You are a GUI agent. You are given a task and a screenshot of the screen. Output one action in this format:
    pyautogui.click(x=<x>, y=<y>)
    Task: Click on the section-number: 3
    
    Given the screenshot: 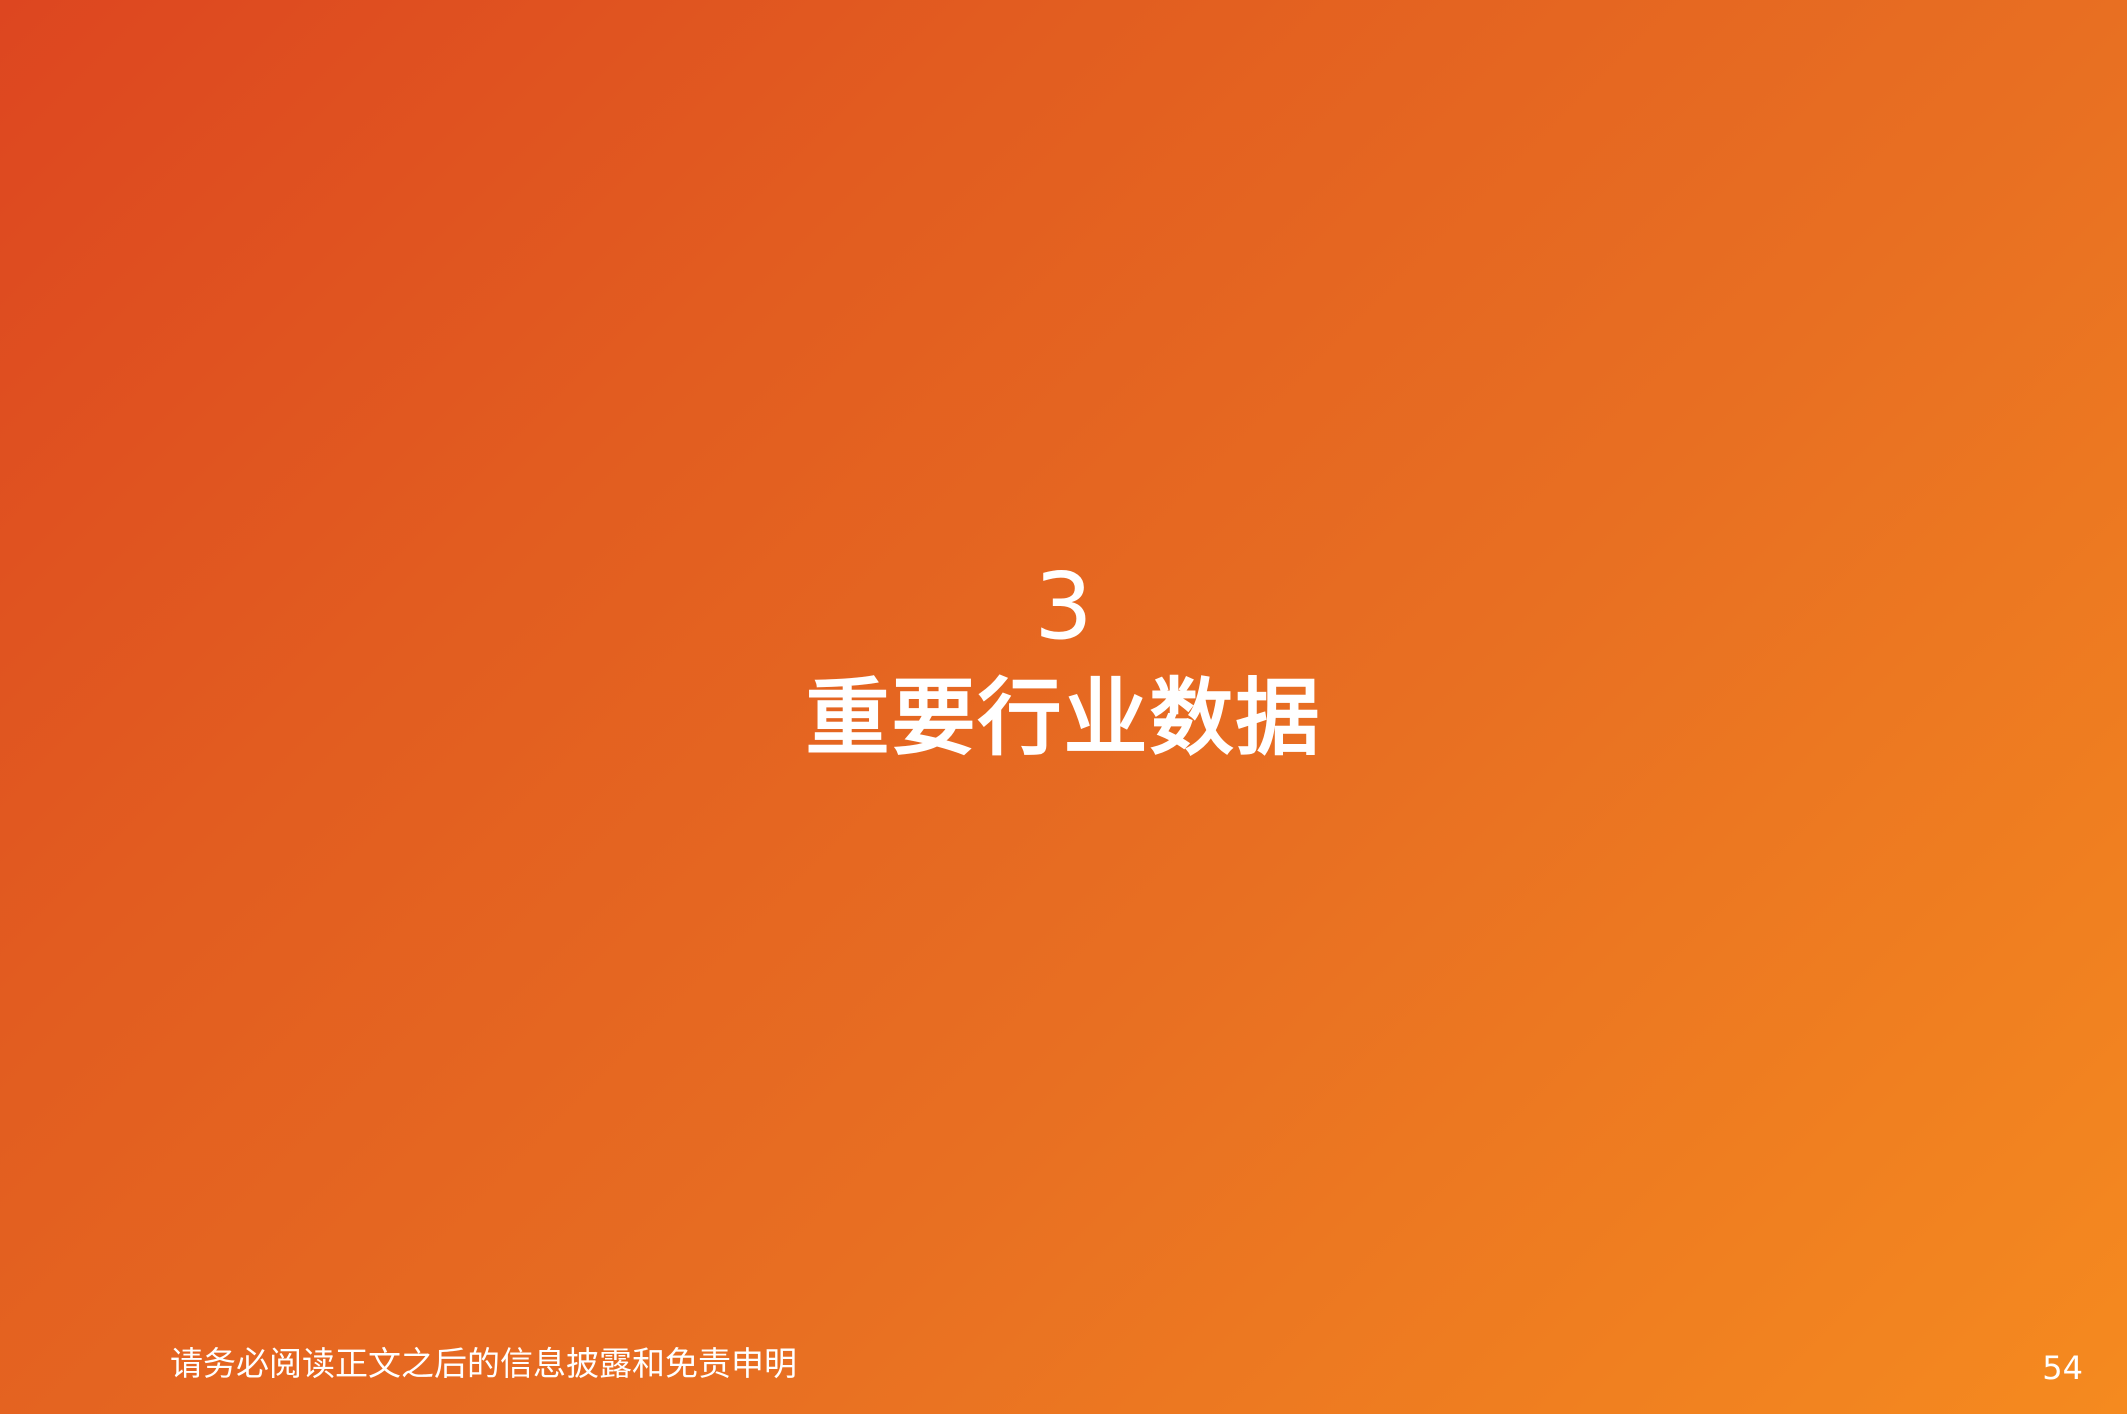 What is the action you would take?
    pyautogui.click(x=1063, y=606)
    